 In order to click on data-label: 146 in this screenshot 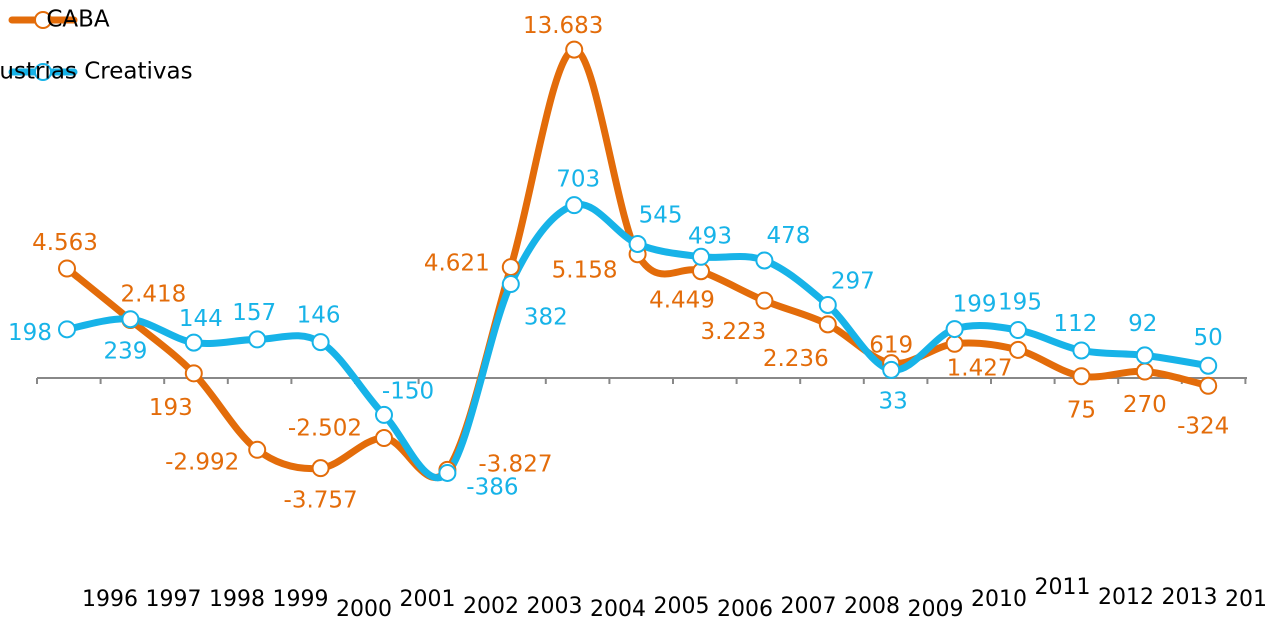, I will do `click(319, 316)`.